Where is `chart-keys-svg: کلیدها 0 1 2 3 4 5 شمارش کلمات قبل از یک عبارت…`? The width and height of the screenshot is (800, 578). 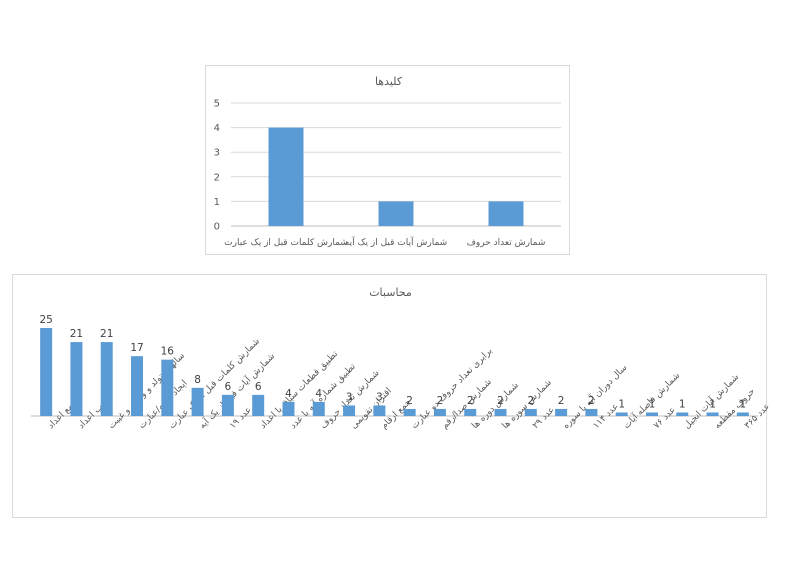
chart-keys-svg: کلیدها 0 1 2 3 4 5 شمارش کلمات قبل از یک عبارت… is located at coordinates (387, 161).